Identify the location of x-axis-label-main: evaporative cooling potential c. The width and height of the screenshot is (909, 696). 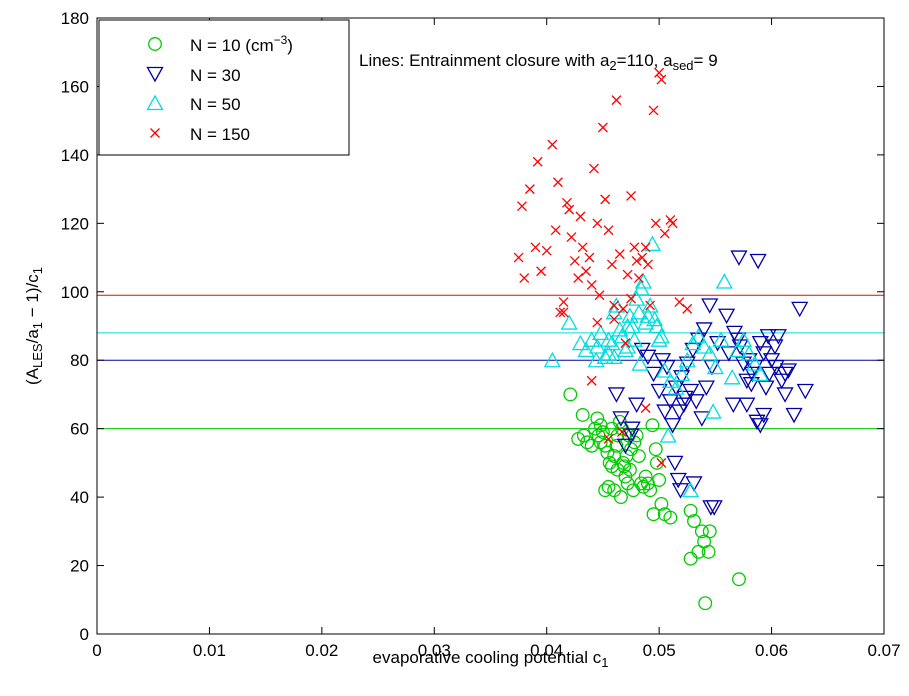
(487, 657).